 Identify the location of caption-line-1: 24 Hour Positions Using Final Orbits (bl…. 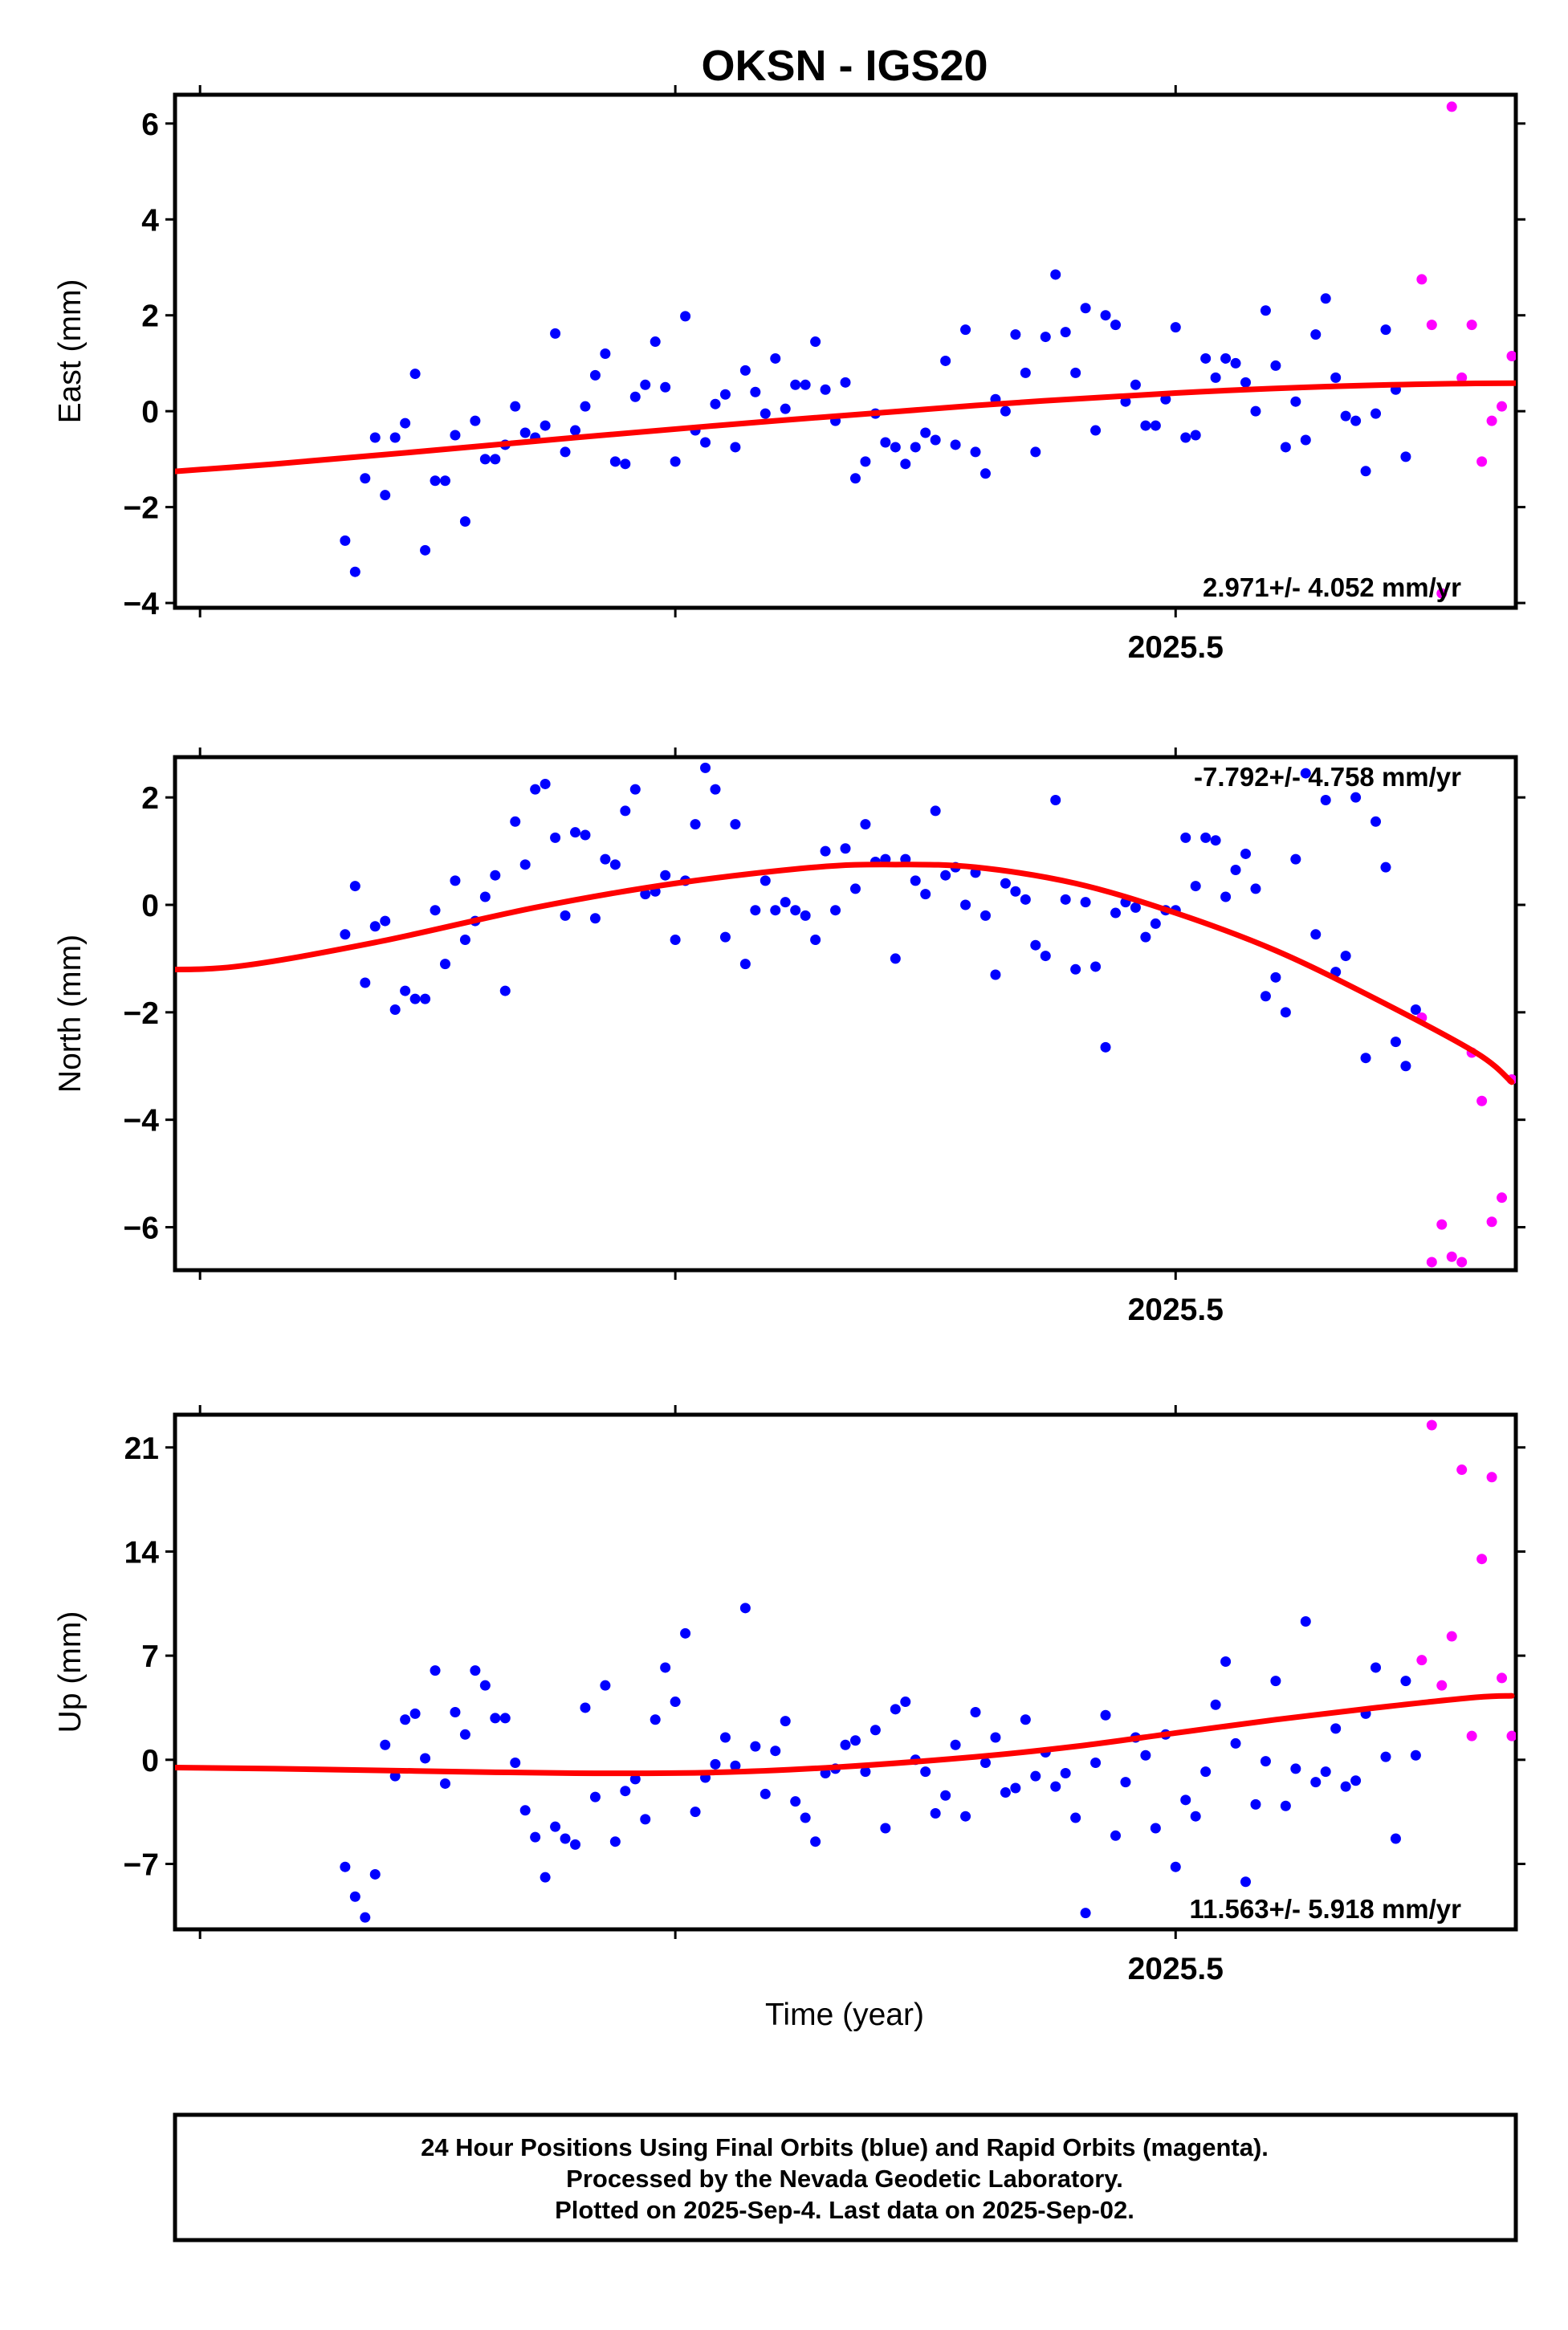
(845, 2147).